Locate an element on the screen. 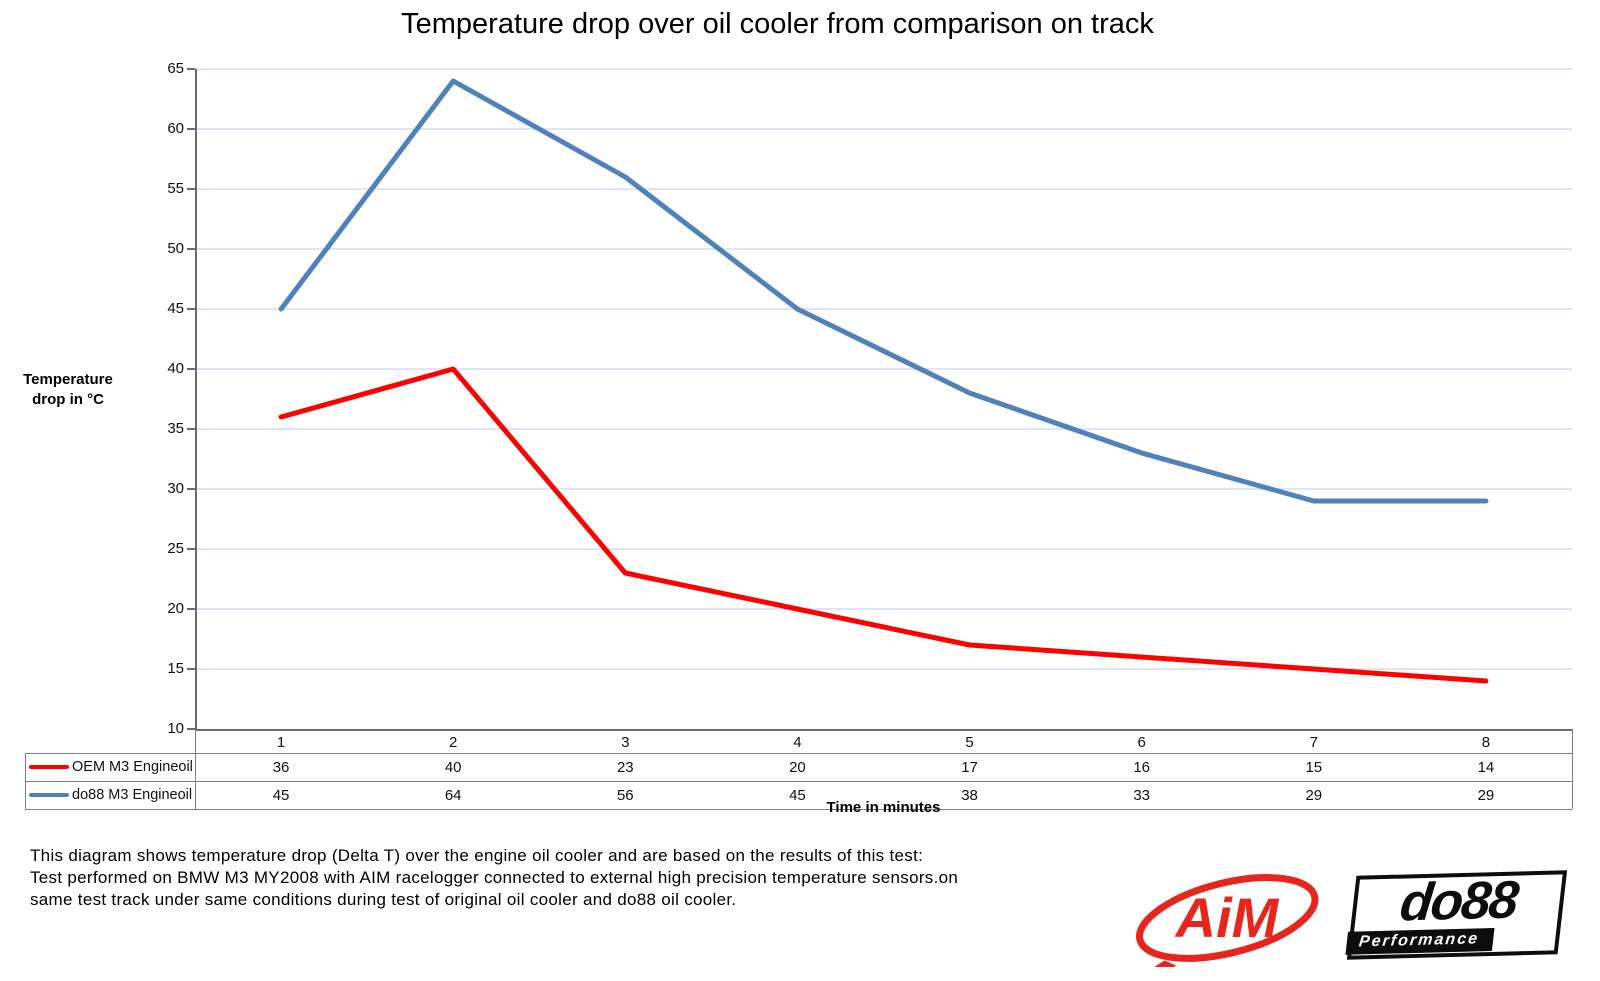 The width and height of the screenshot is (1600, 981). x-category-label: 4 is located at coordinates (797, 742).